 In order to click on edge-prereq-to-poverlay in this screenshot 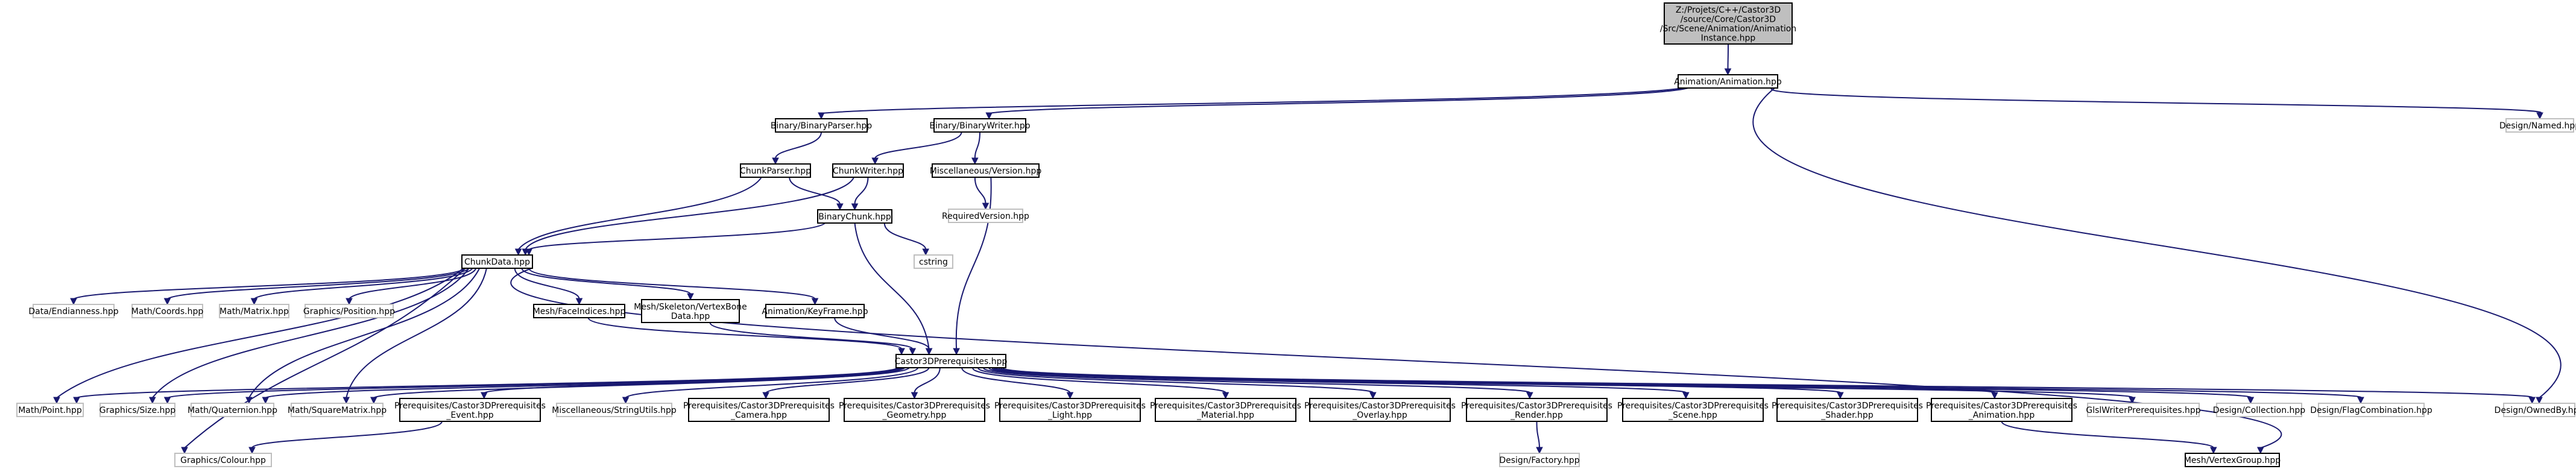, I will do `click(1177, 383)`.